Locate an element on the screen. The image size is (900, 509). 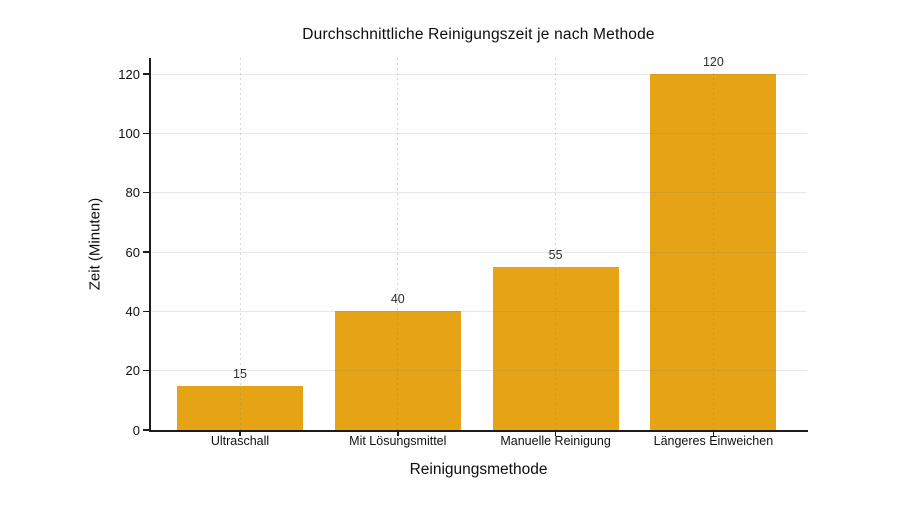
x-tick-label-manuelle-reinigung: Manuelle Reinigung is located at coordinates (555, 441).